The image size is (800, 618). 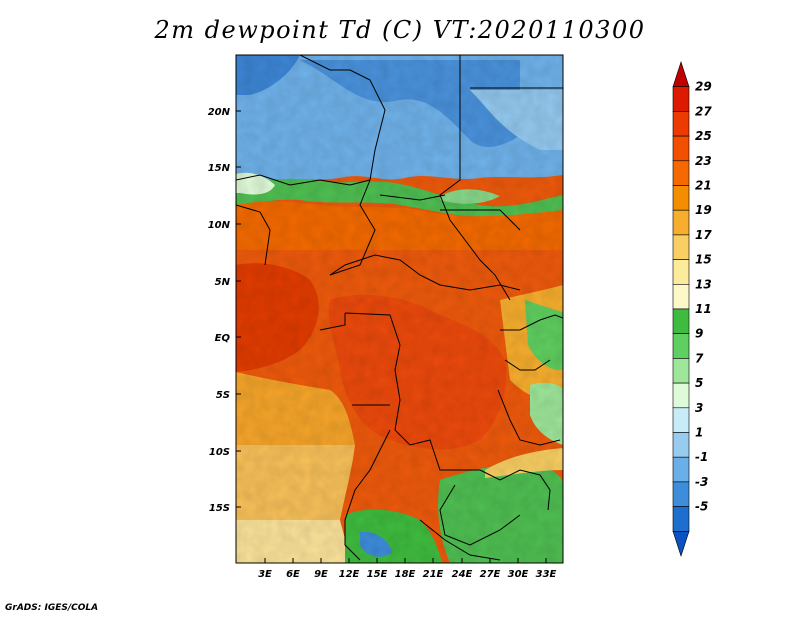 What do you see at coordinates (223, 282) in the screenshot?
I see `lat-label: 5N` at bounding box center [223, 282].